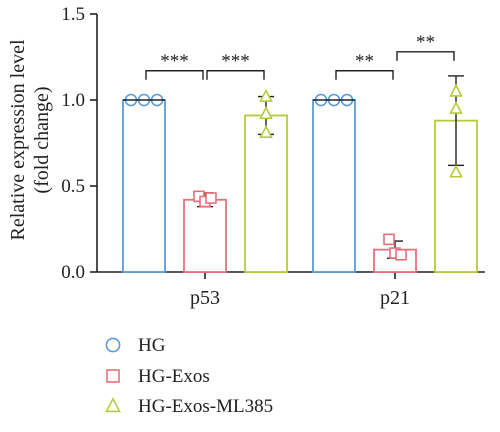  Describe the element at coordinates (73, 272) in the screenshot. I see `y-tick-label: 0.0` at that location.